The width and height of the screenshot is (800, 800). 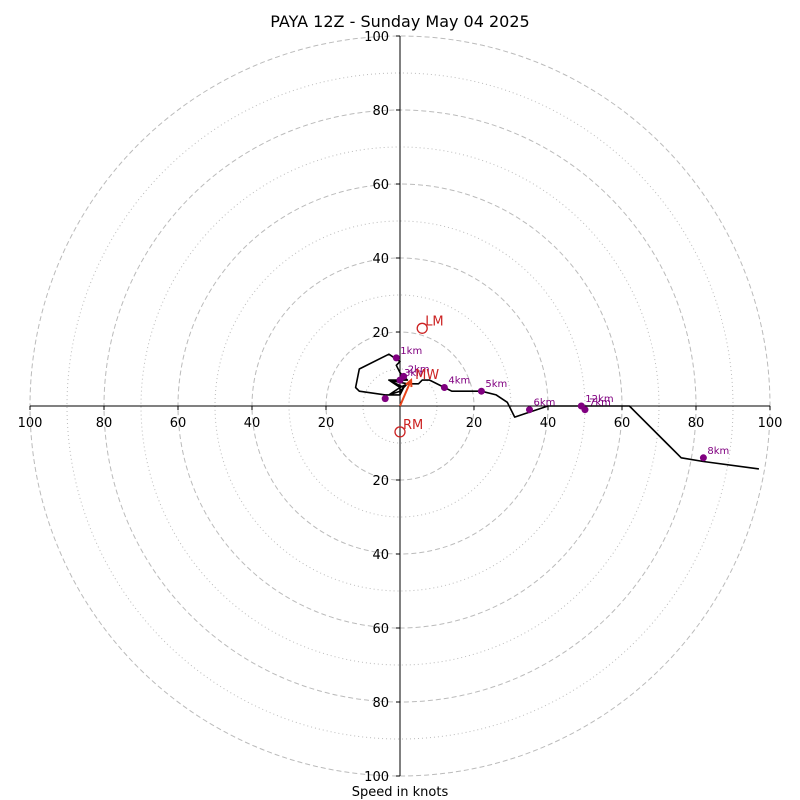 What do you see at coordinates (718, 451) in the screenshot?
I see `height-marker-label: 8km` at bounding box center [718, 451].